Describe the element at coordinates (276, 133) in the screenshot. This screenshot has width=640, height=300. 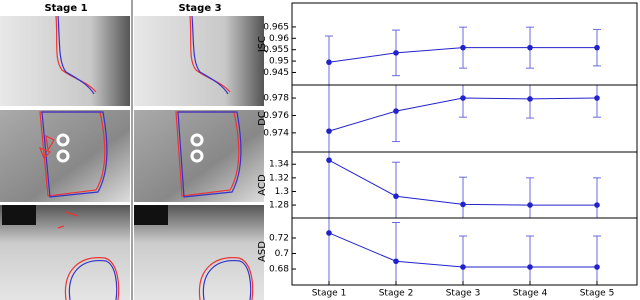
I see `y-tick-label: 0.974` at that location.